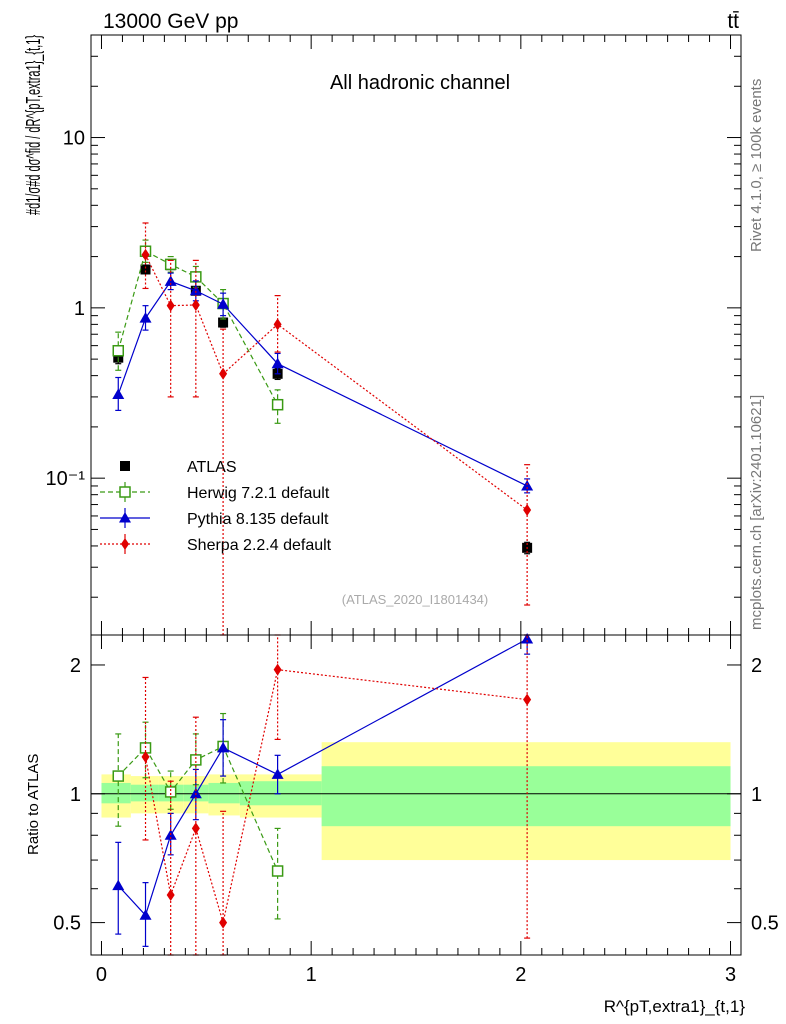  Describe the element at coordinates (75, 795) in the screenshot. I see `ratio-y-tick-label-left: 1` at that location.